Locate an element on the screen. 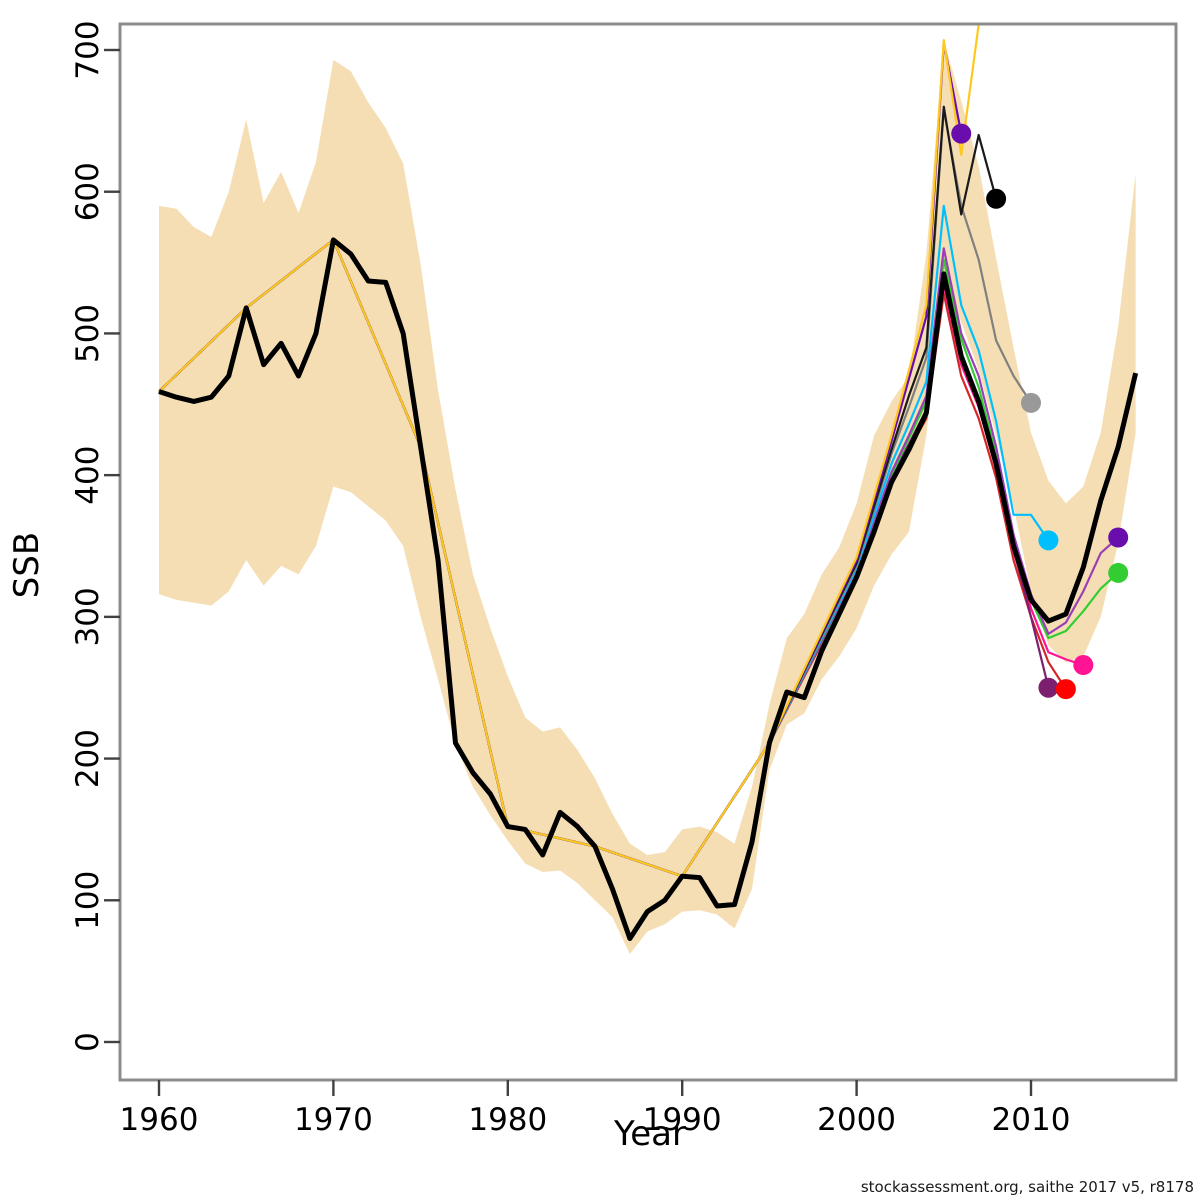  endpoint-2012-dot is located at coordinates (1118, 537).